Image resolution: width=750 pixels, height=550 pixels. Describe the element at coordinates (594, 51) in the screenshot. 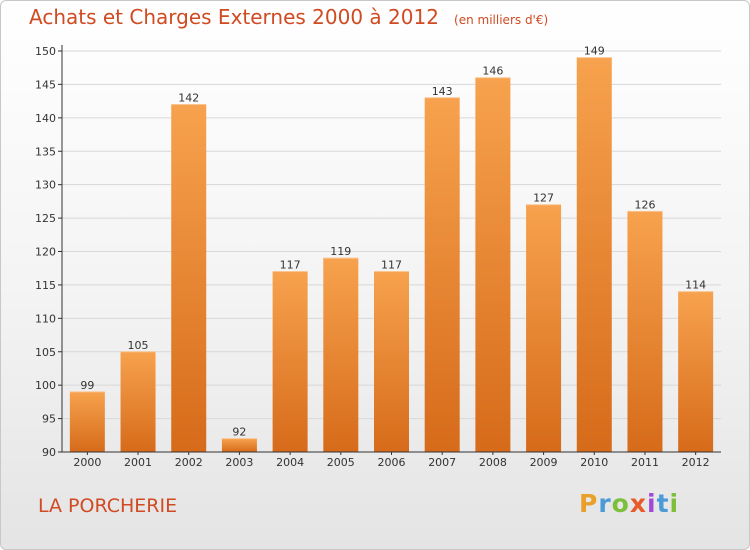

I see `bar-value-label: 149` at that location.